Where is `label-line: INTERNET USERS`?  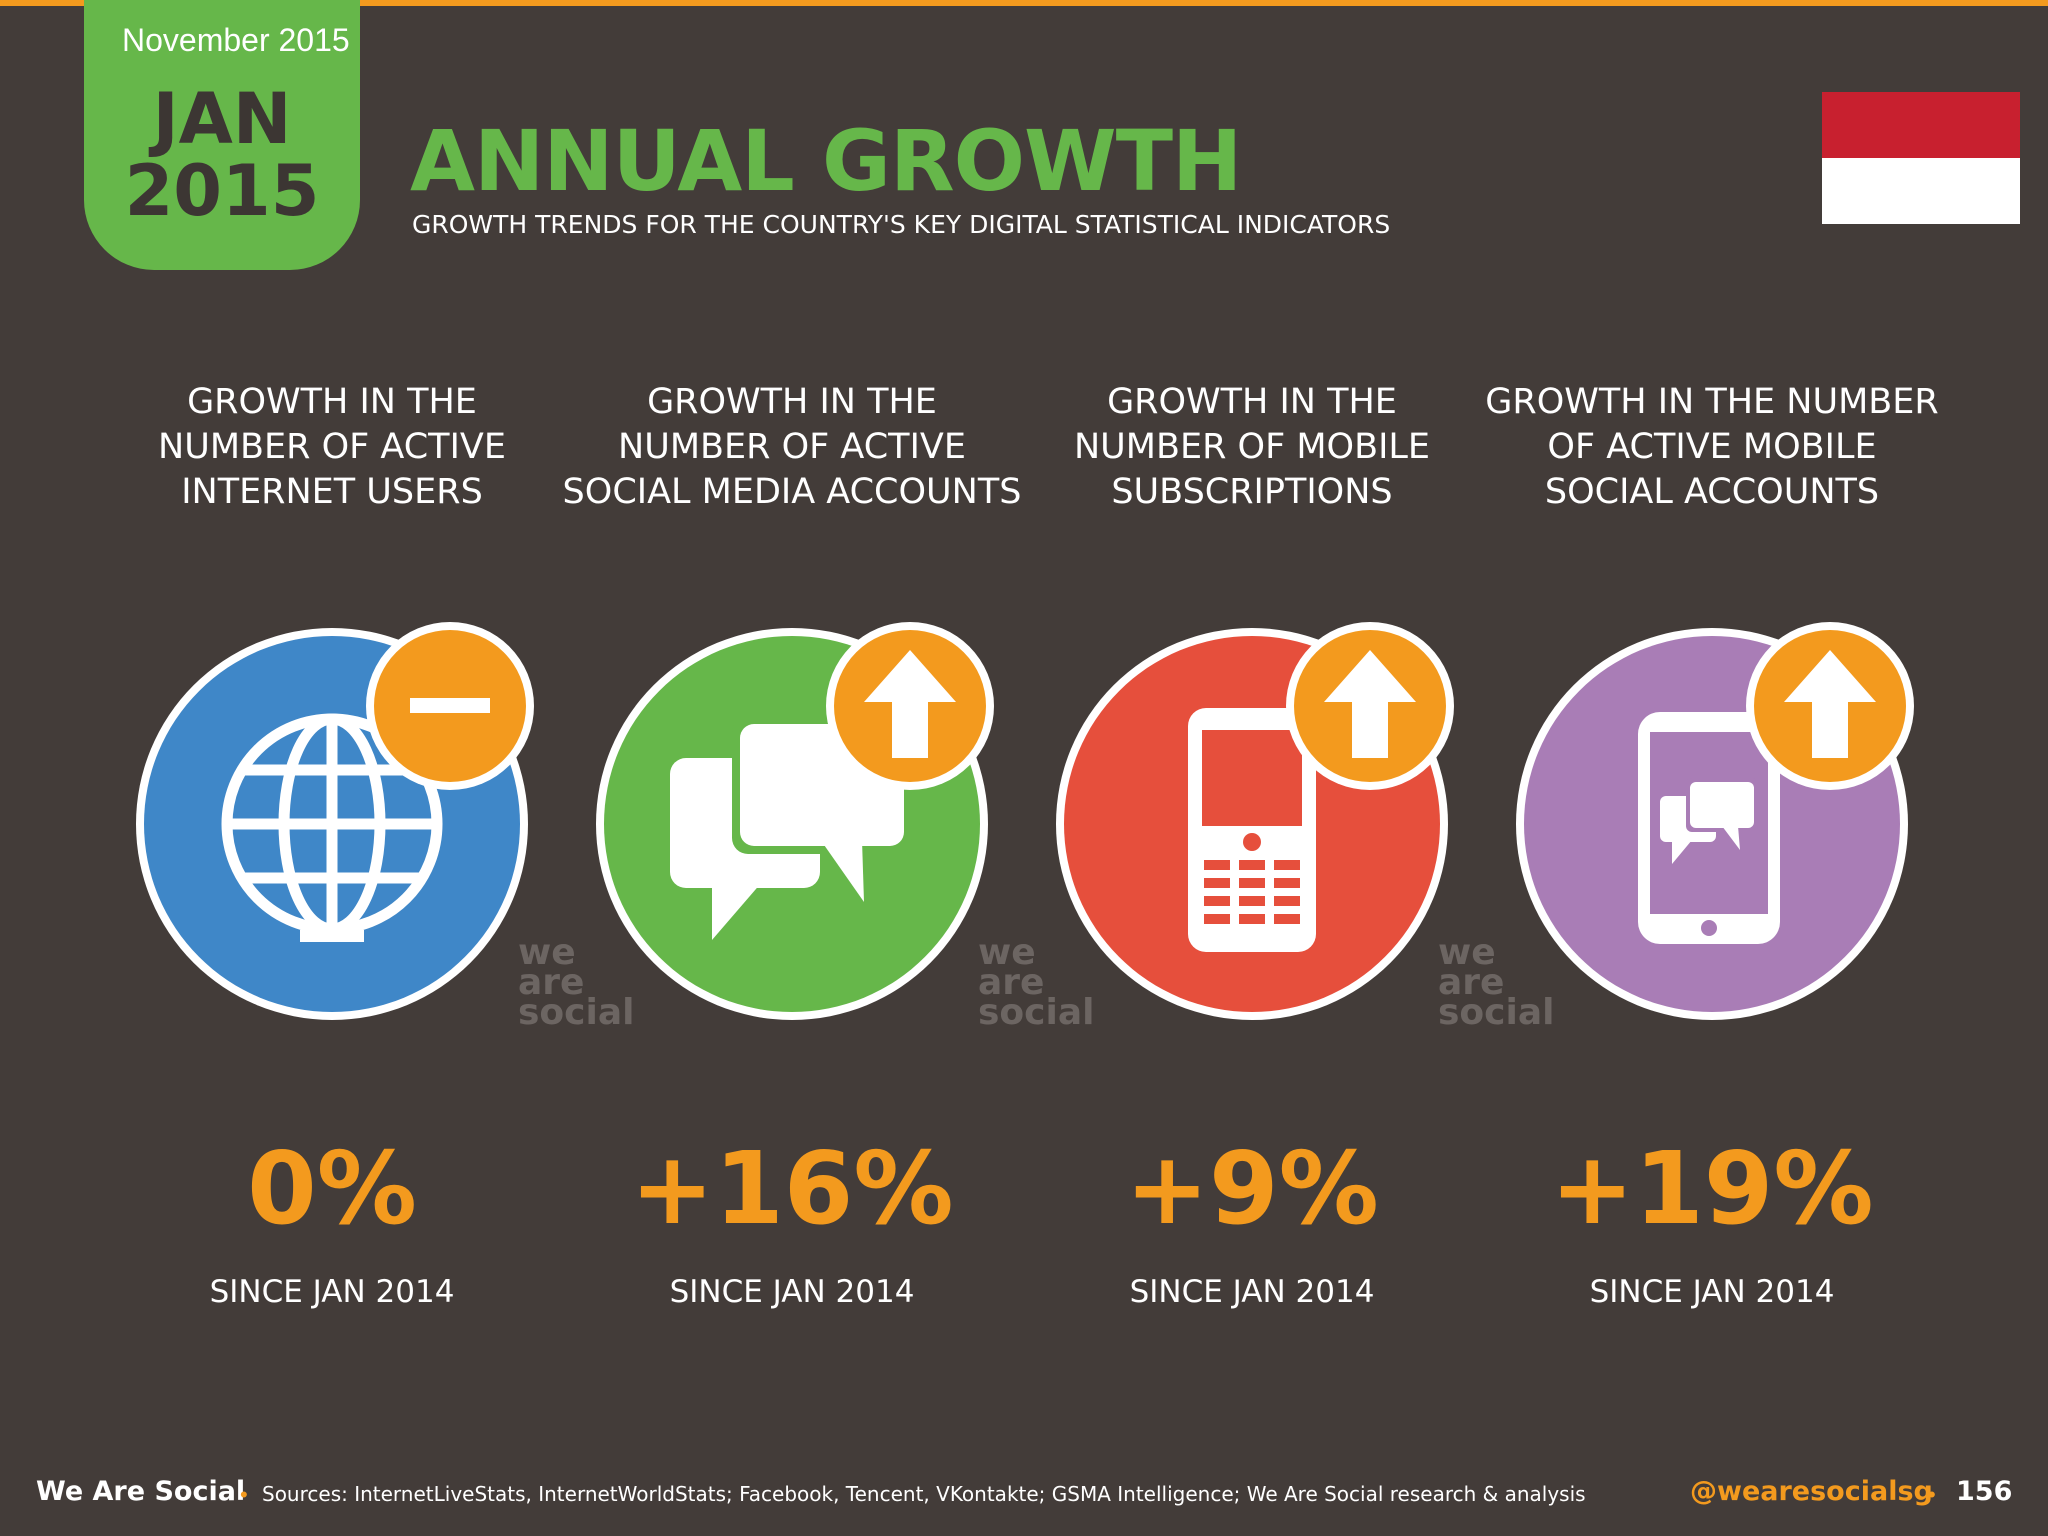
label-line: INTERNET USERS is located at coordinates (332, 492).